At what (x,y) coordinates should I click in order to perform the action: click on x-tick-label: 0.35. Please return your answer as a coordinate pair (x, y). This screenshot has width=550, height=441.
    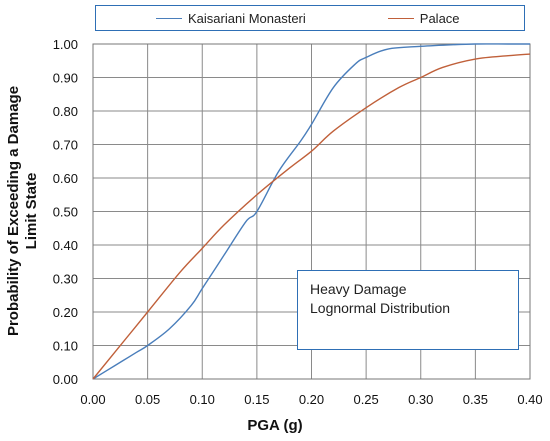
    Looking at the image, I should click on (475, 399).